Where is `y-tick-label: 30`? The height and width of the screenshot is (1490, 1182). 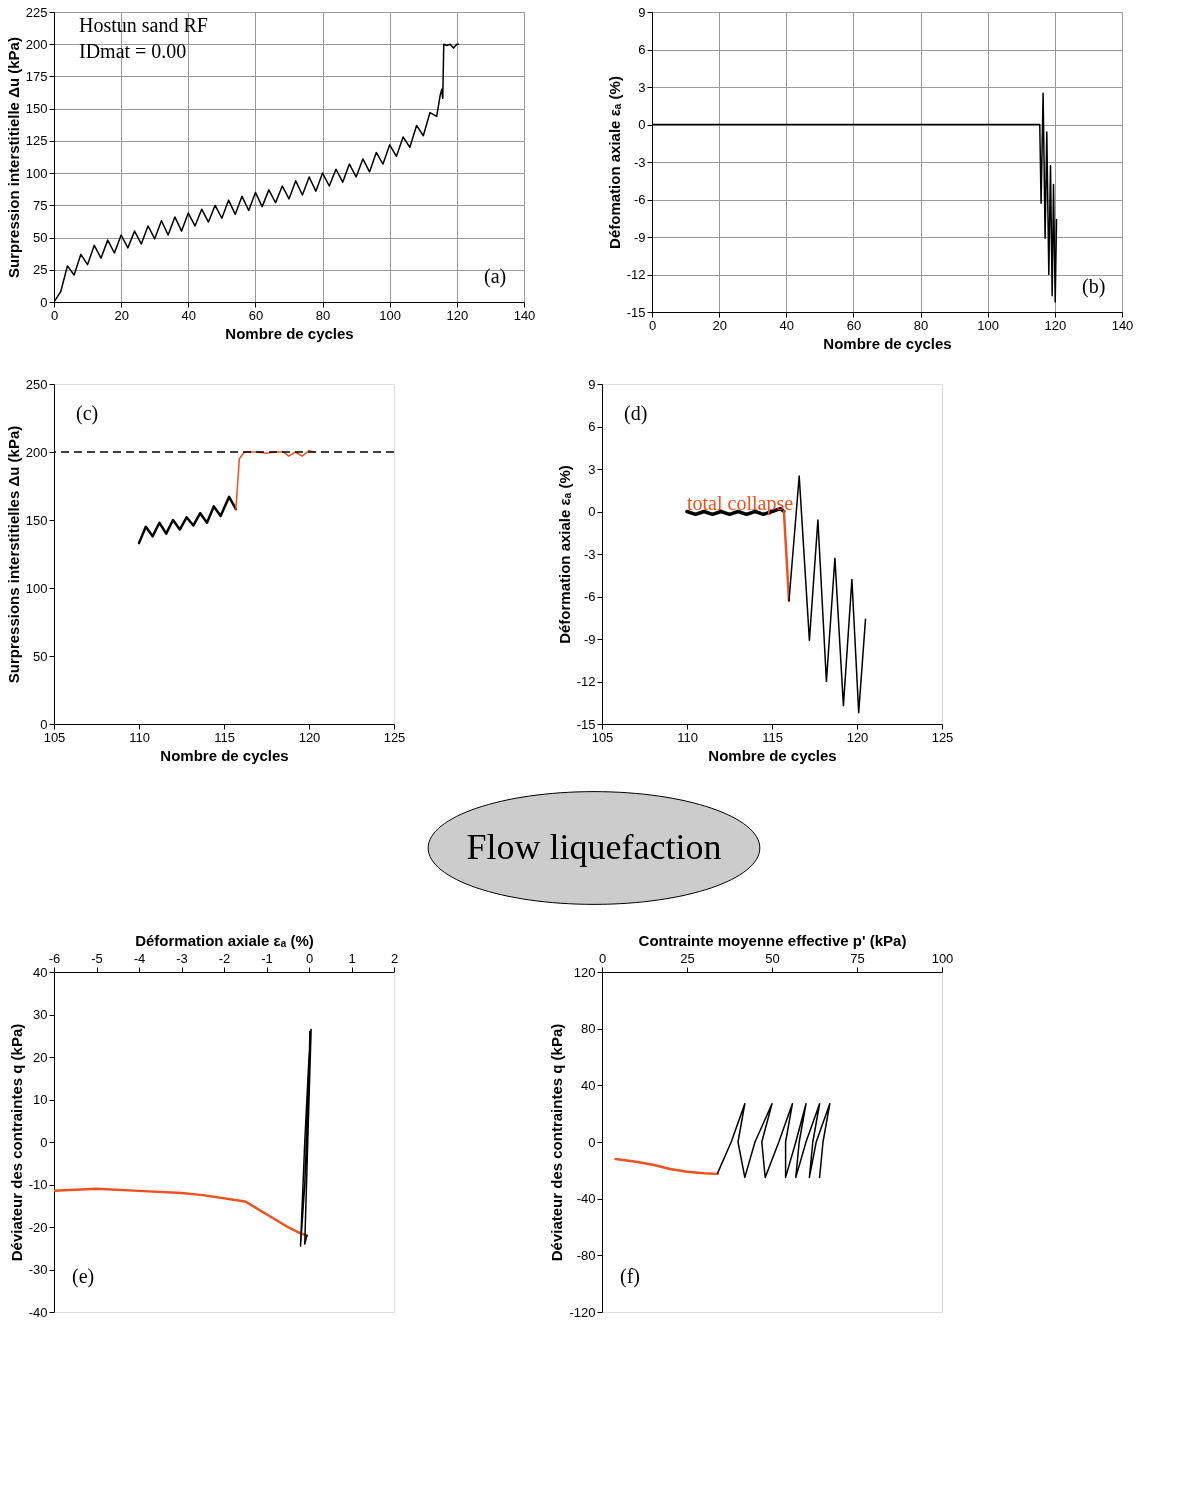 y-tick-label: 30 is located at coordinates (40, 1014).